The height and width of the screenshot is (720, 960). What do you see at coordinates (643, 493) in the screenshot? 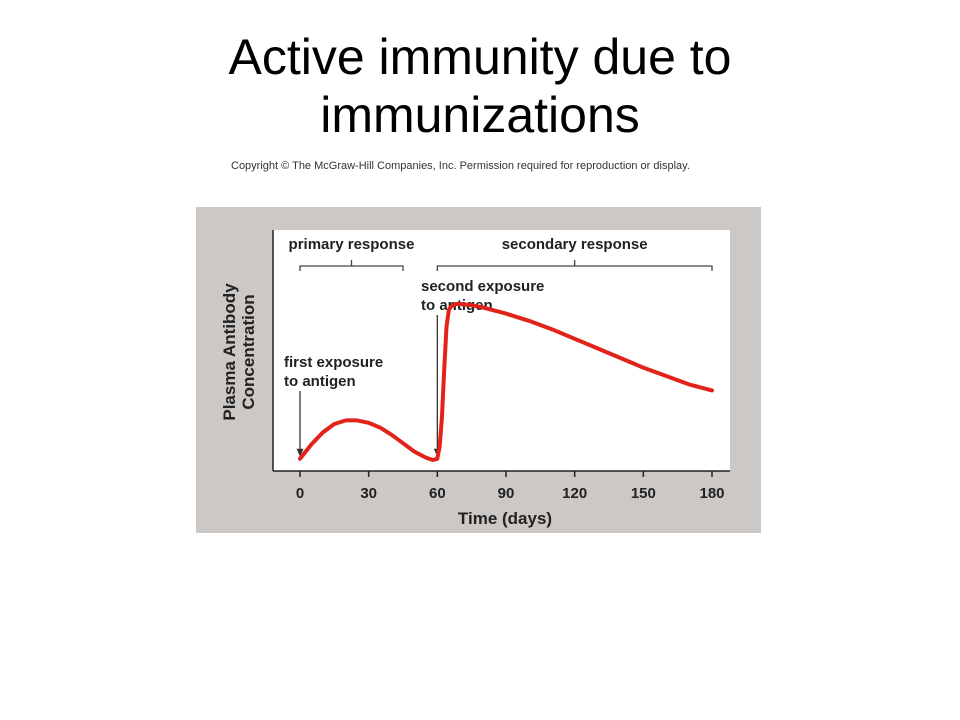
I see `x-tick-label: 150` at bounding box center [643, 493].